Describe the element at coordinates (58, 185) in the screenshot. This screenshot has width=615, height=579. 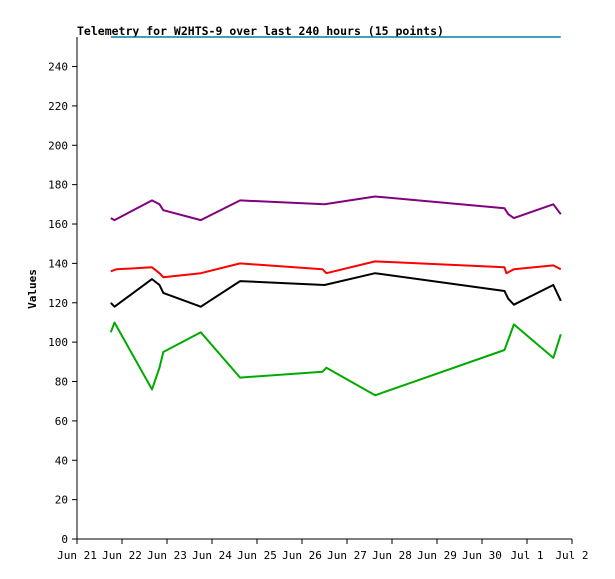
I see `y-tick-label: 180` at that location.